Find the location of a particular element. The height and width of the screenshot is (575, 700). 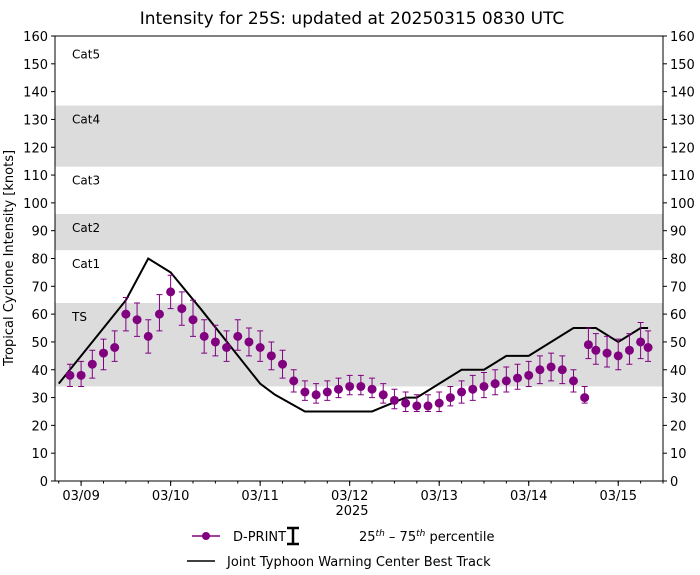

y-tick-label-left: 100 is located at coordinates (35, 204).